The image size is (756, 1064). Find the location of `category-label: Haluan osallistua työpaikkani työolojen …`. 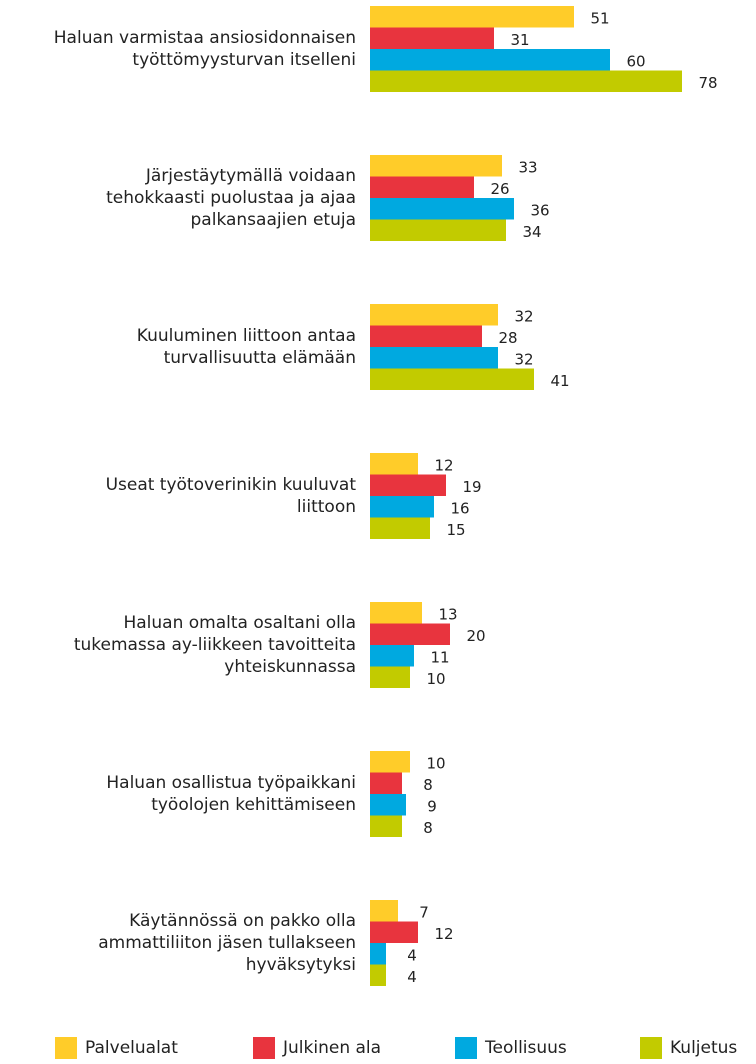

category-label: Haluan osallistua työpaikkani työolojen … is located at coordinates (231, 794).